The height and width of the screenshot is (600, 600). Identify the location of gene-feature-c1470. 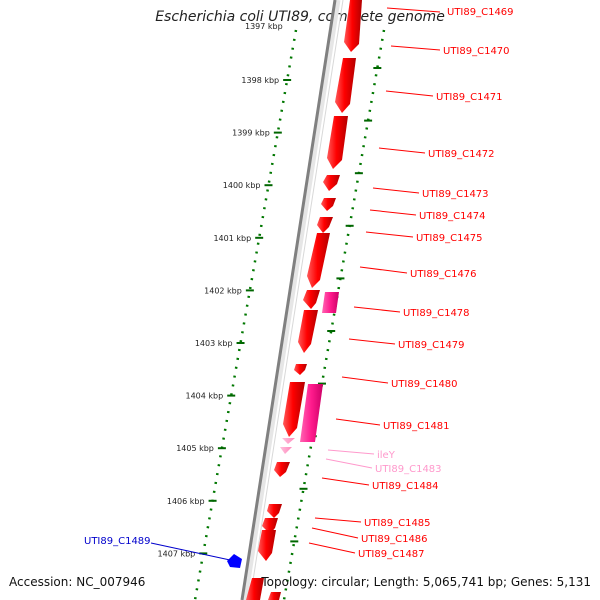
(345, 85).